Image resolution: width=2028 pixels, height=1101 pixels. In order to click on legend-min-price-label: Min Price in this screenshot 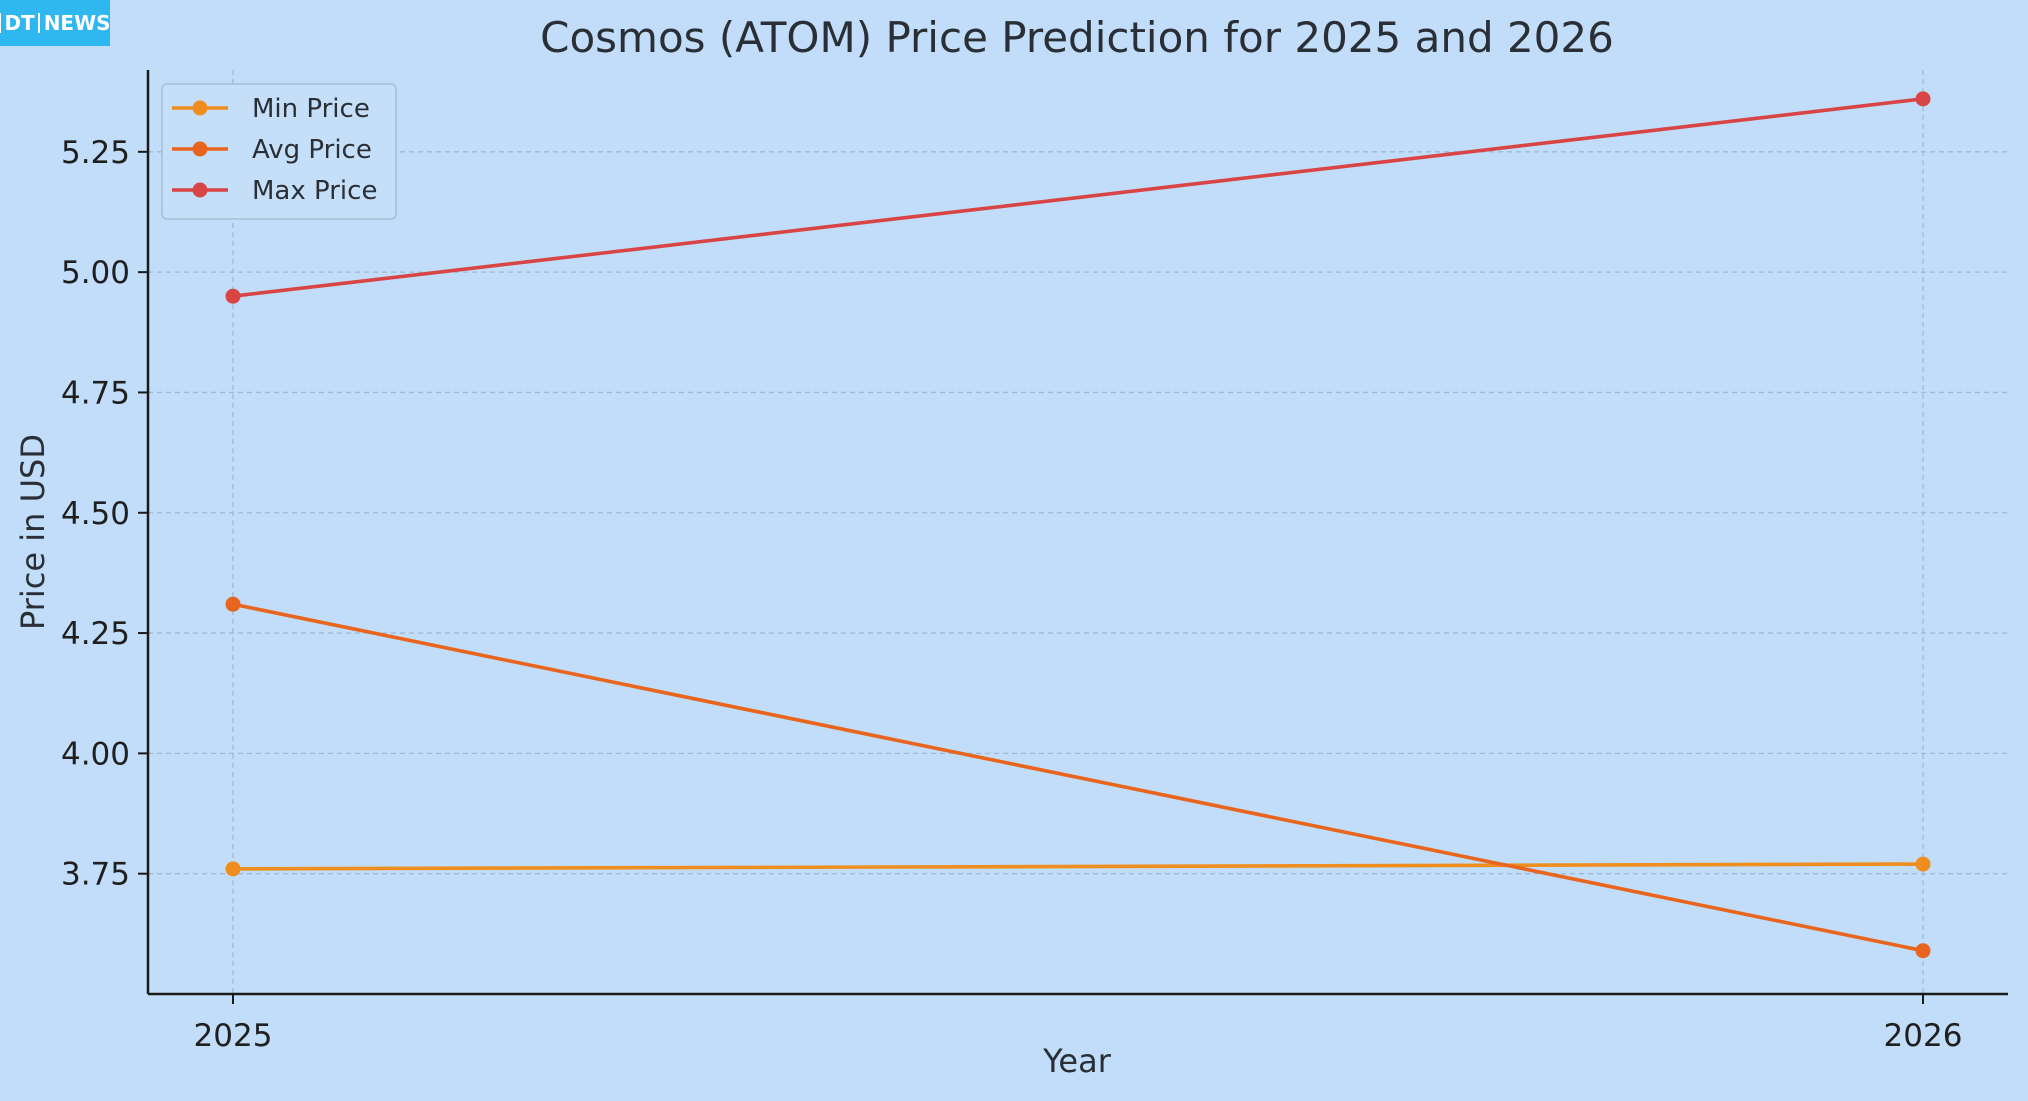, I will do `click(311, 109)`.